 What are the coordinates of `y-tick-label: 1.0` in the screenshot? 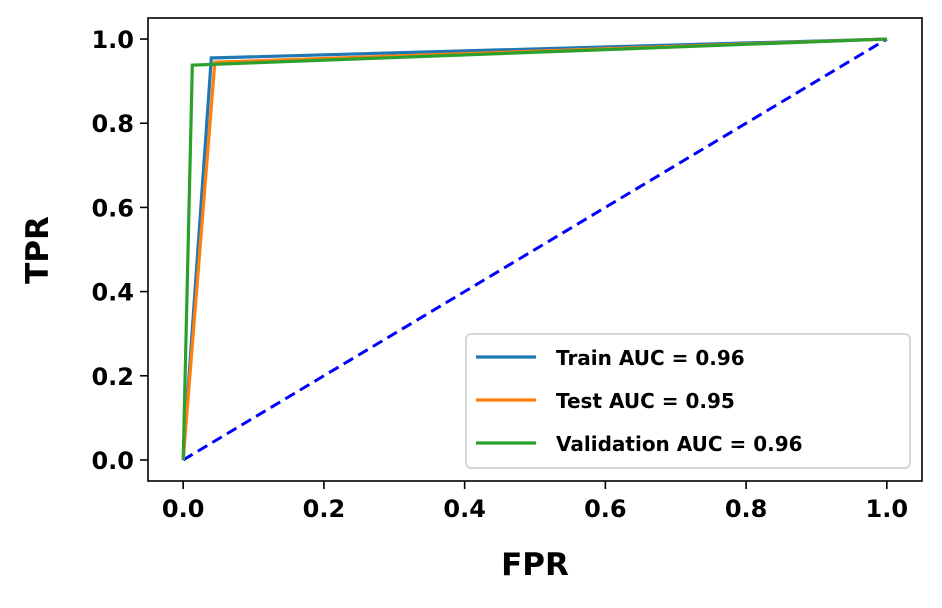 It's located at (112, 40).